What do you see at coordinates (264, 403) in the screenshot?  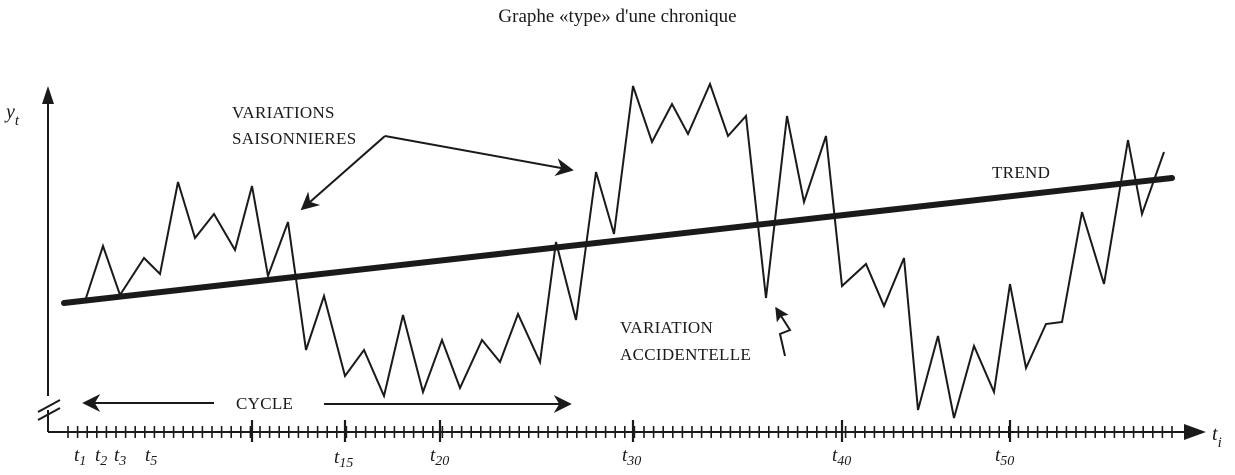 I see `annotation-cycle-label: CYCLE` at bounding box center [264, 403].